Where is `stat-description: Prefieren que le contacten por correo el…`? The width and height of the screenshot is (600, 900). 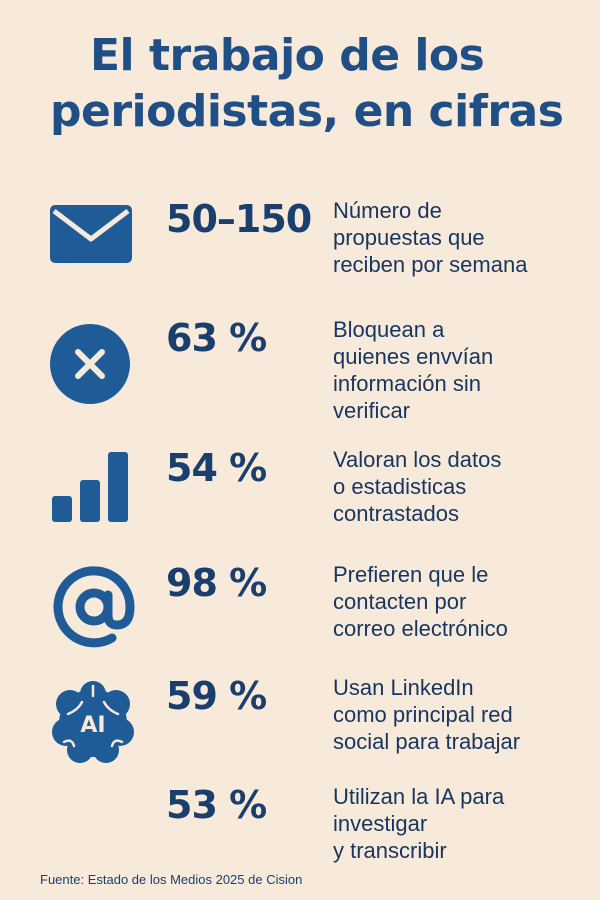
stat-description: Prefieren que le contacten por correo el… is located at coordinates (463, 601).